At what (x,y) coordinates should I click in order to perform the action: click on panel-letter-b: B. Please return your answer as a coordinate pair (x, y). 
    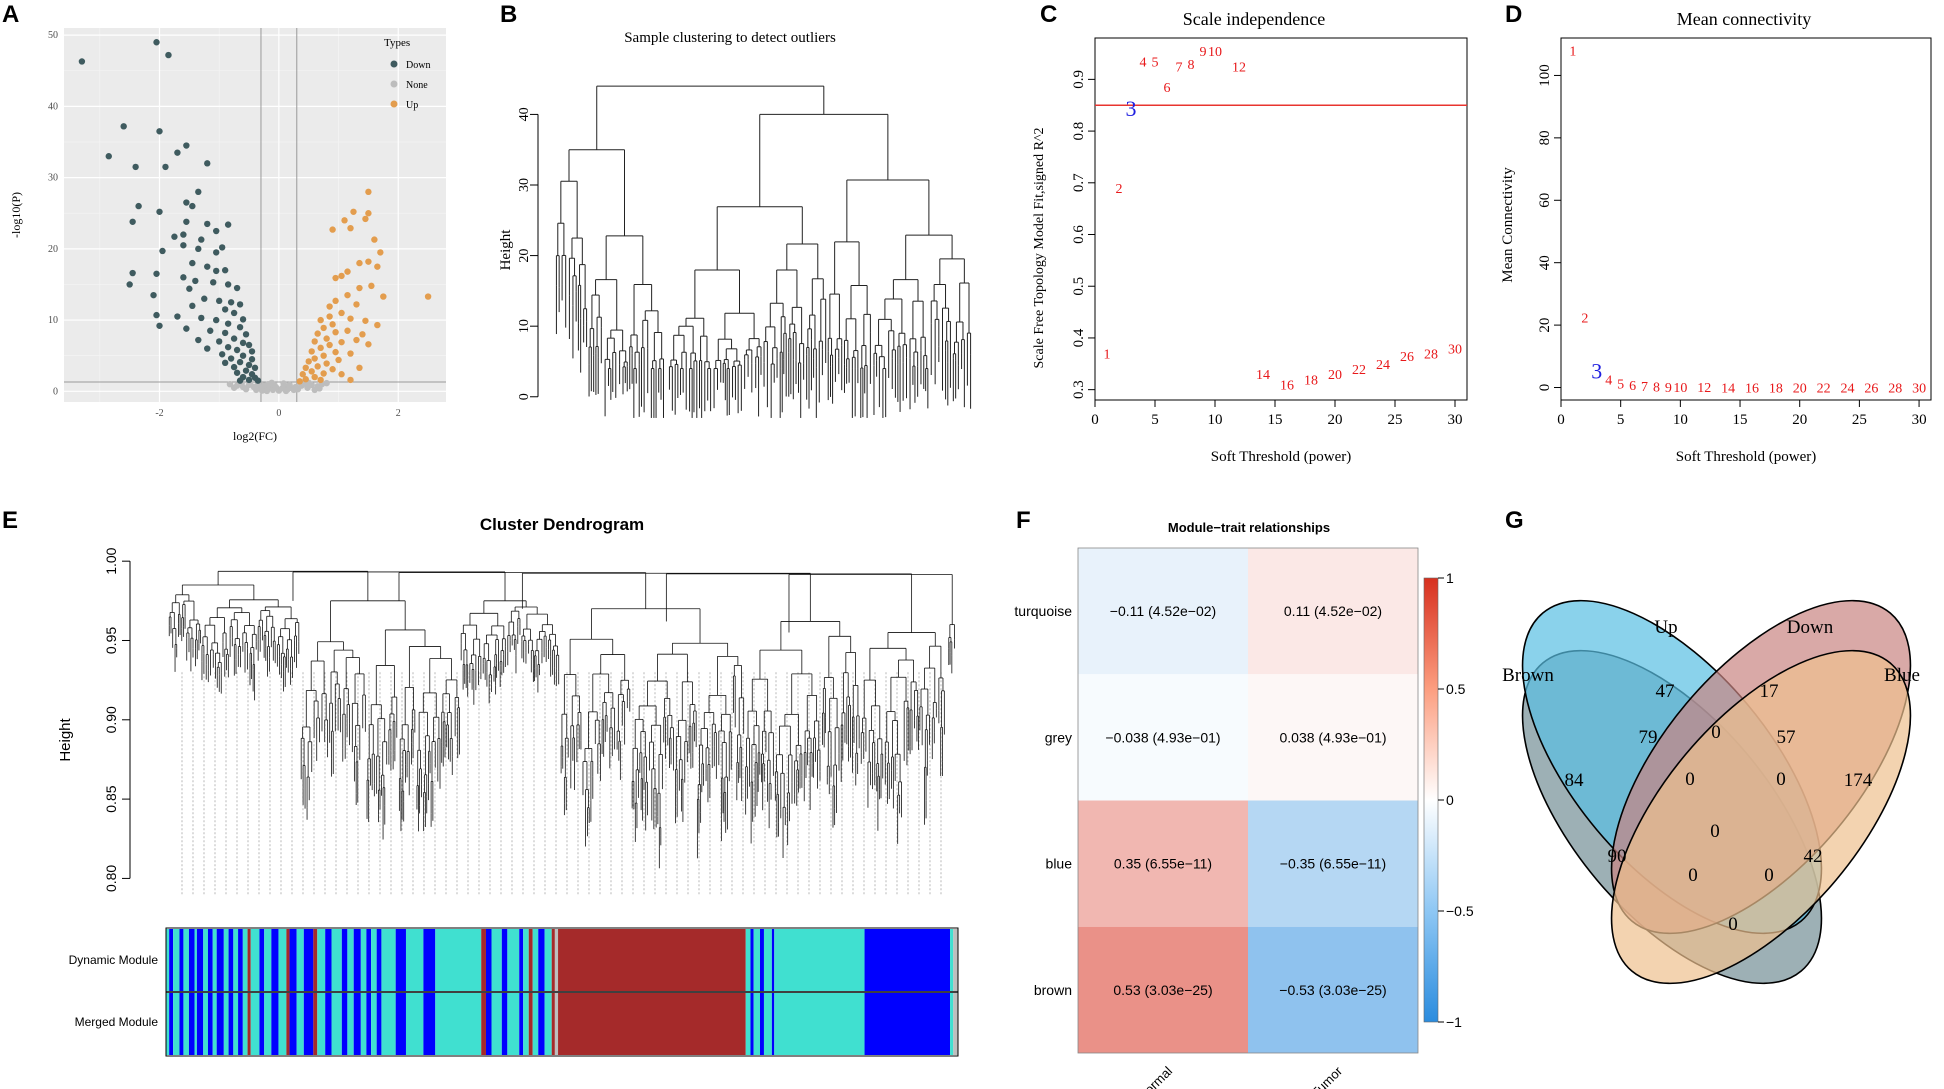
    Looking at the image, I should click on (508, 14).